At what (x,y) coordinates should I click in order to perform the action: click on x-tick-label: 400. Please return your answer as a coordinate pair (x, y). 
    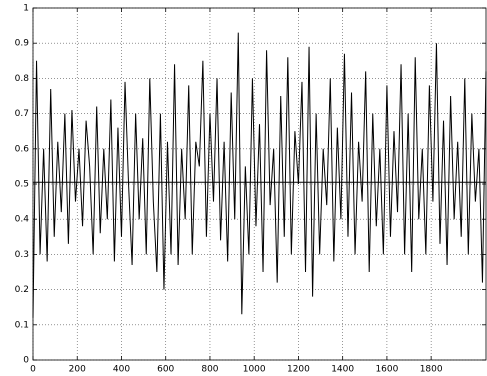
    Looking at the image, I should click on (121, 370).